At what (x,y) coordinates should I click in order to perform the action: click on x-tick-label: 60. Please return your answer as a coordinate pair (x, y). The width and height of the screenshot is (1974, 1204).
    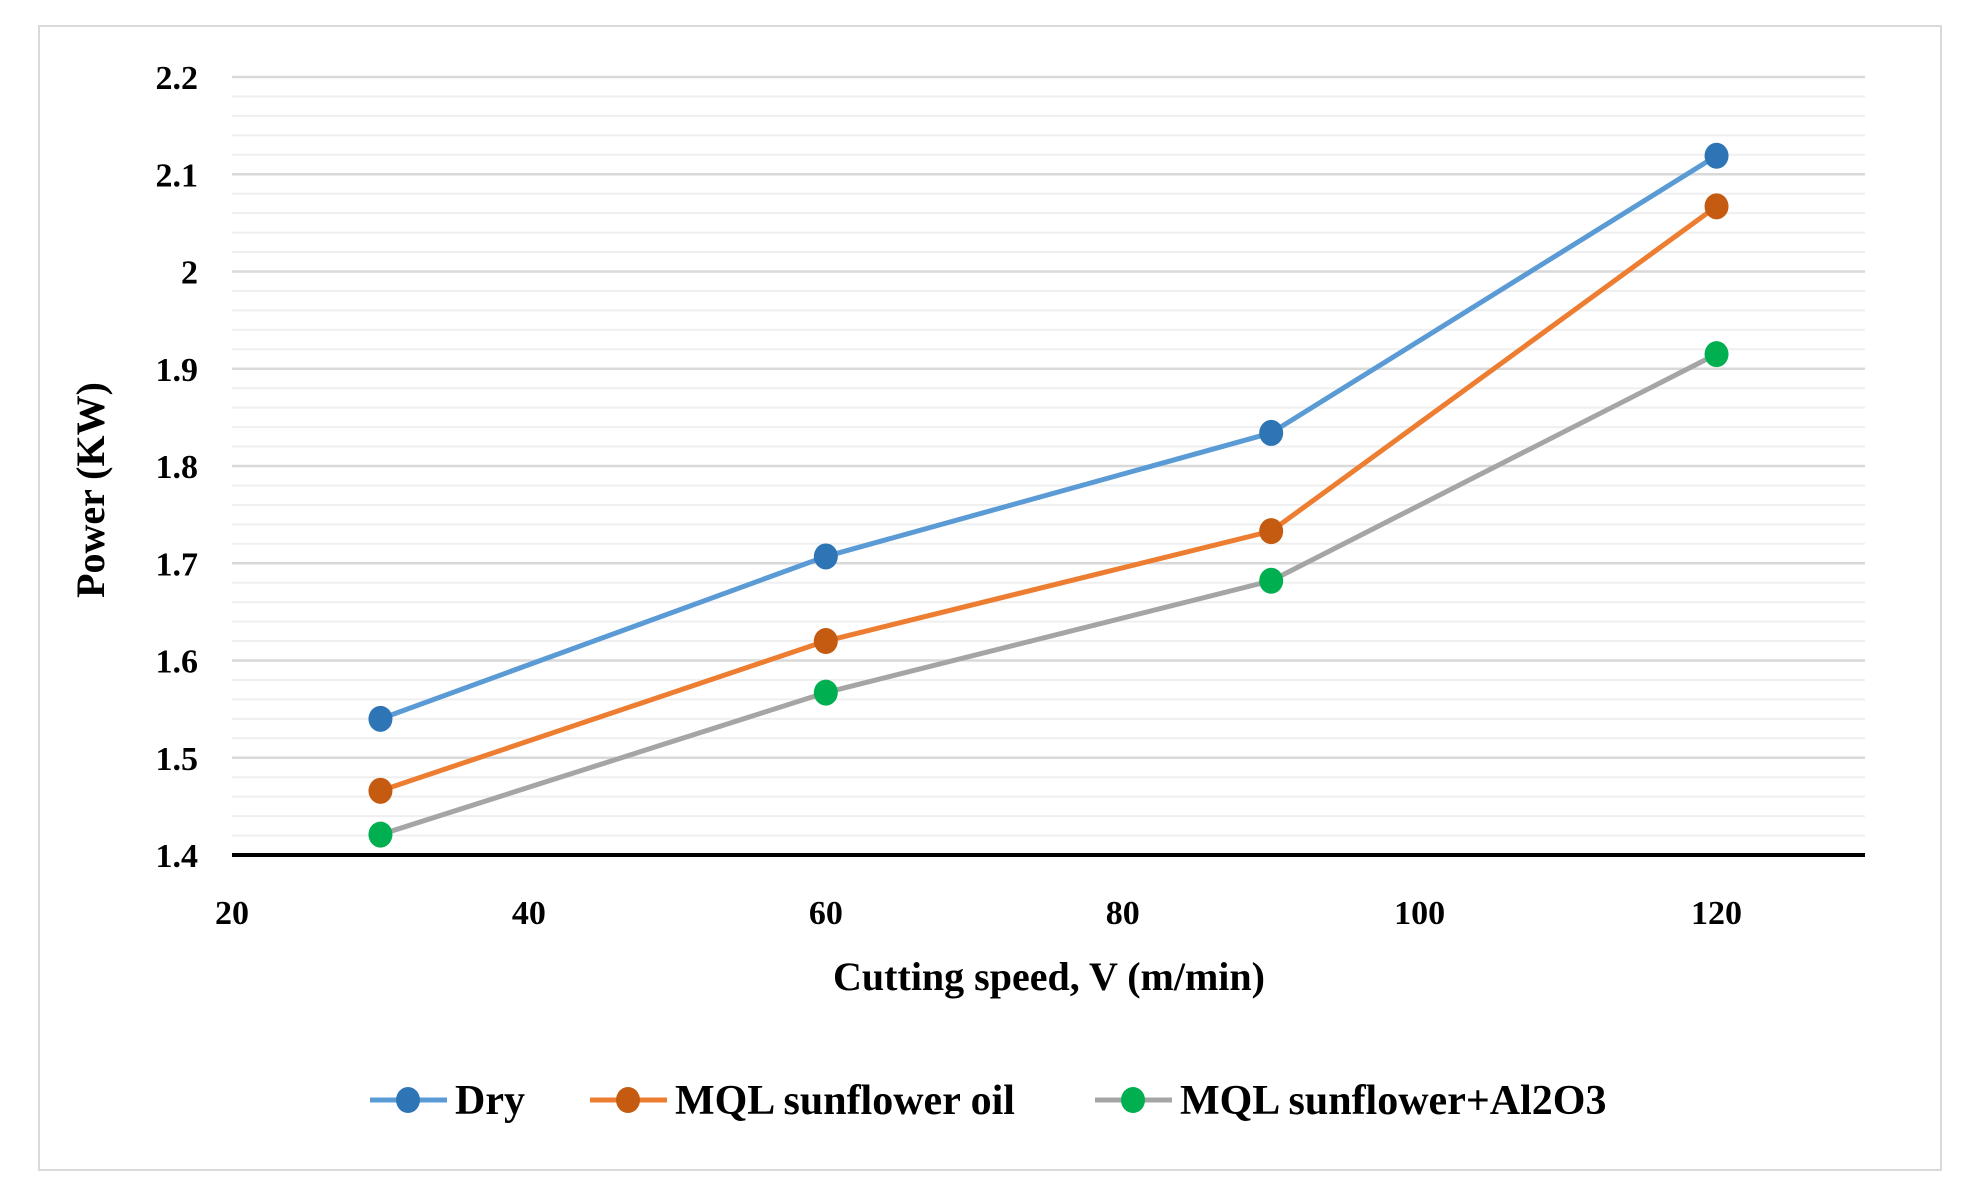
    Looking at the image, I should click on (826, 913).